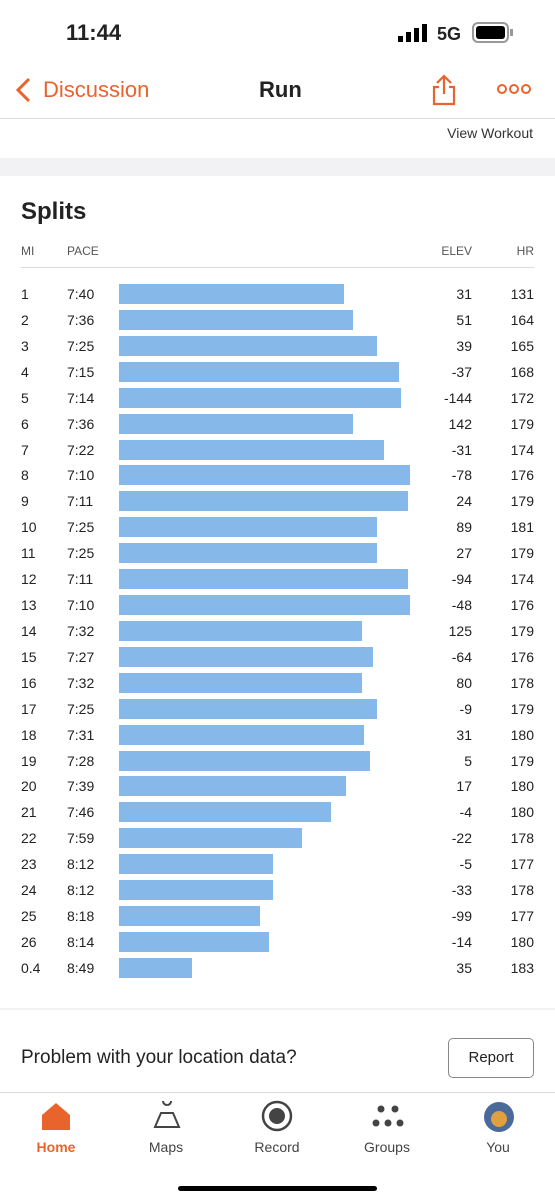 This screenshot has height=1200, width=555. Describe the element at coordinates (464, 786) in the screenshot. I see `split-elev: 17` at that location.